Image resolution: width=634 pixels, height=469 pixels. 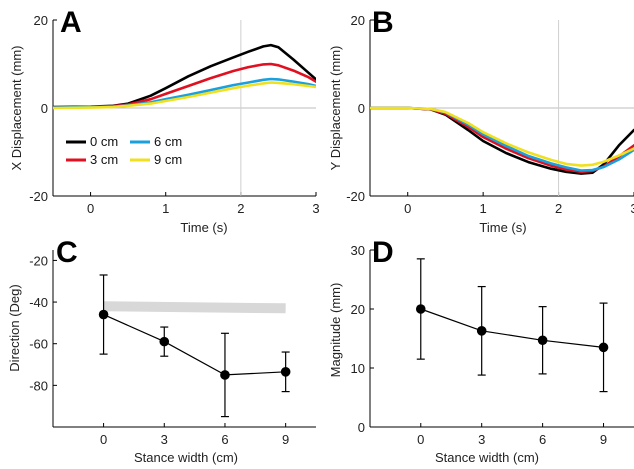 I want to click on panel-c-connector, so click(x=194, y=345).